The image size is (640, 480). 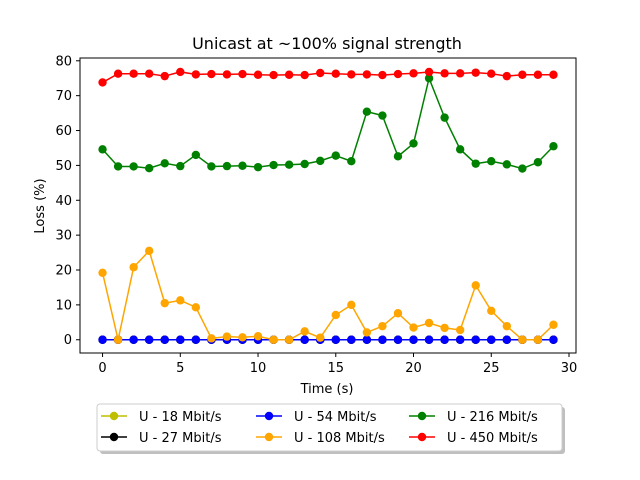 What do you see at coordinates (492, 438) in the screenshot?
I see `legend-label: U - 450 Mbit/s` at bounding box center [492, 438].